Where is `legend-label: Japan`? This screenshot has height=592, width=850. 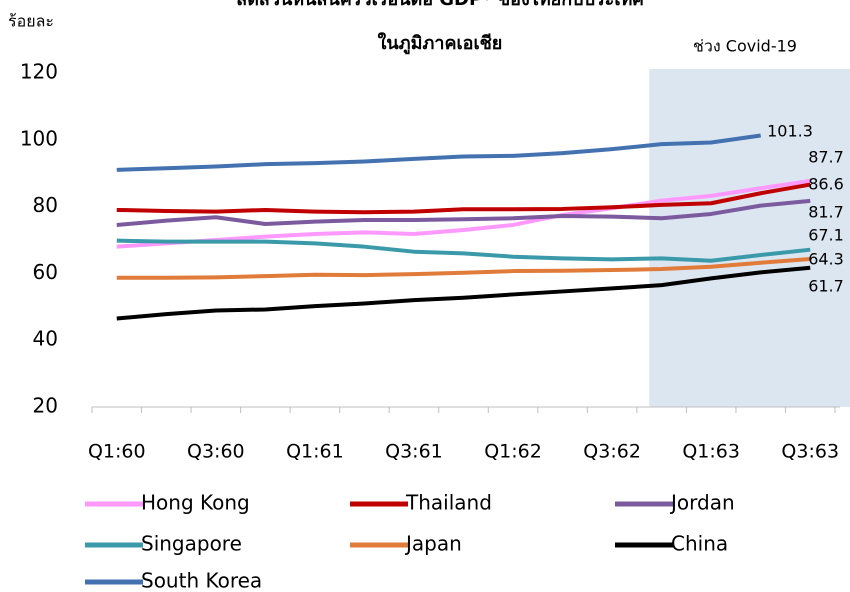
legend-label: Japan is located at coordinates (433, 544).